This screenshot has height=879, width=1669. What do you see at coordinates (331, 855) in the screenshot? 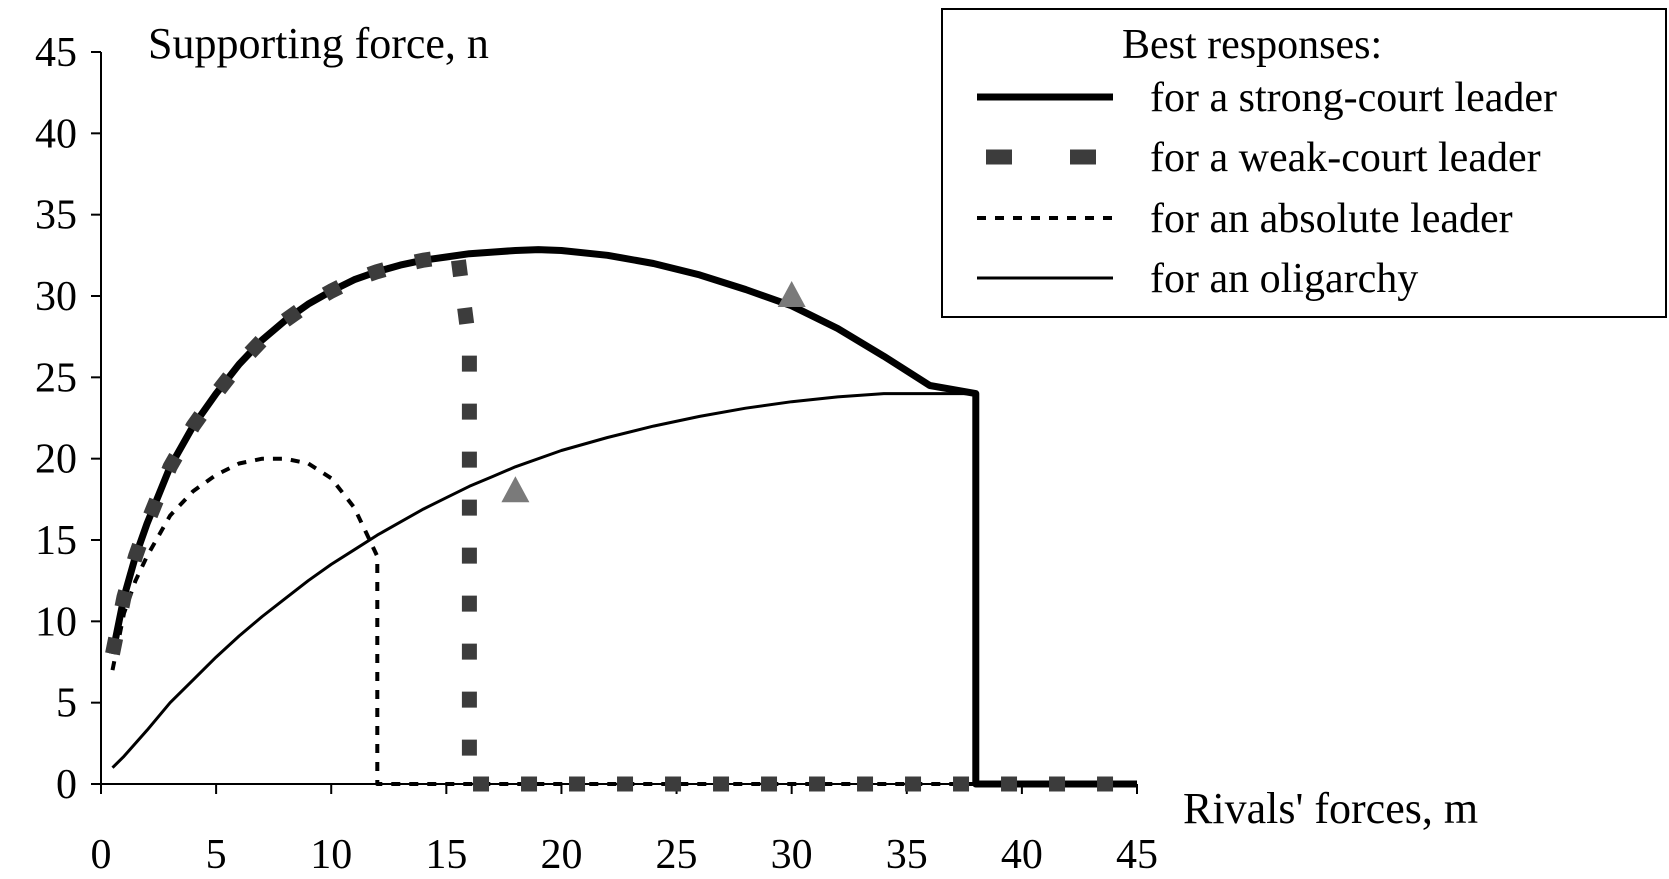
I see `x-tick-label: 10` at bounding box center [331, 855].